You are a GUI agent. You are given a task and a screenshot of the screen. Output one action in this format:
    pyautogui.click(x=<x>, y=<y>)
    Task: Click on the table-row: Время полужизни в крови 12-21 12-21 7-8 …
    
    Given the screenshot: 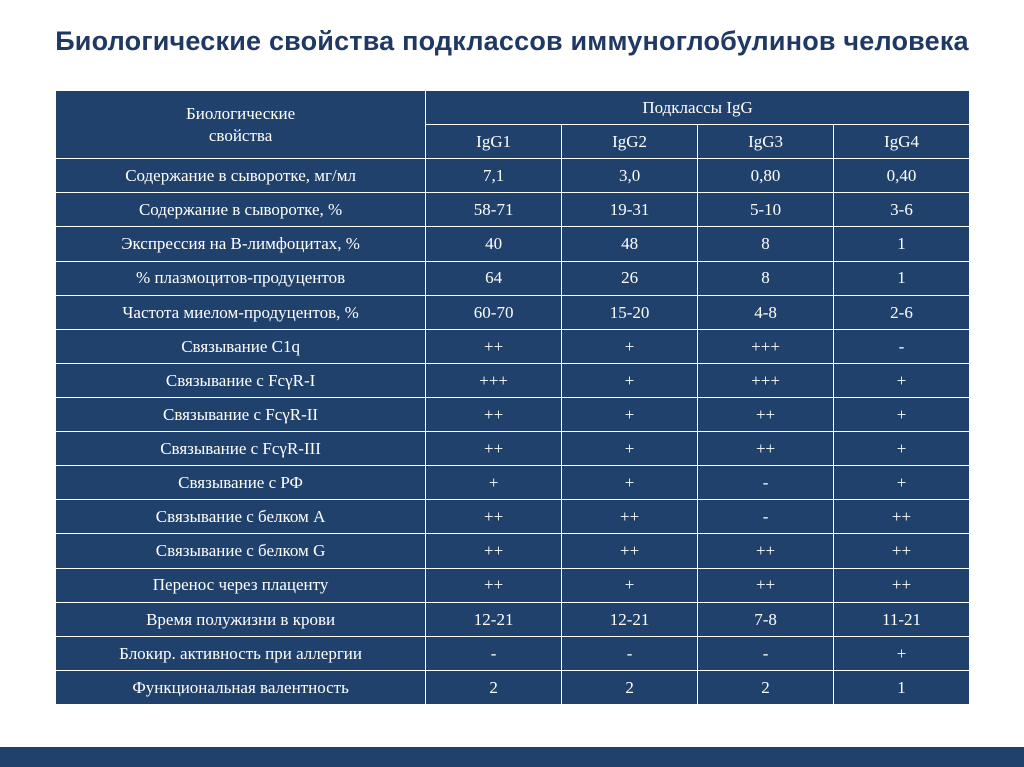 What is the action you would take?
    pyautogui.click(x=512, y=619)
    